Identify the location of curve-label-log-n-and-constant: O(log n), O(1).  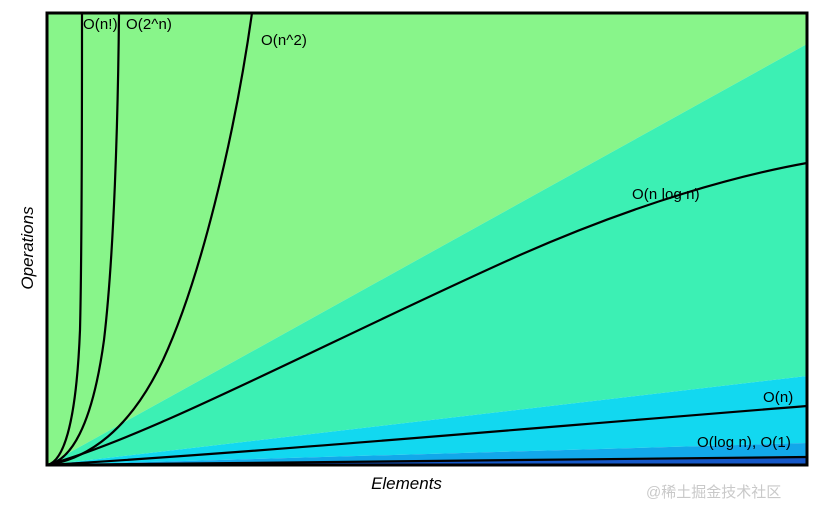
(744, 442).